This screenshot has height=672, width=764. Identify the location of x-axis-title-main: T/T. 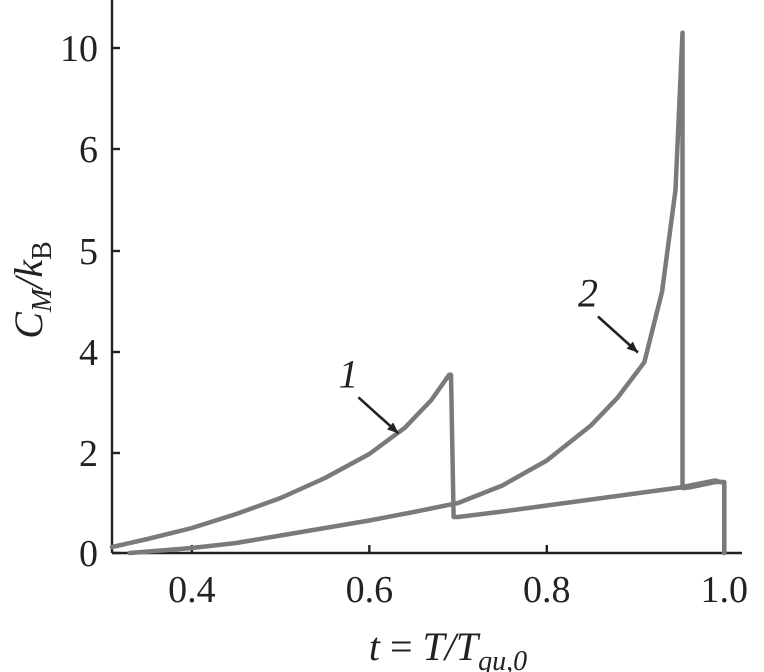
(452, 646).